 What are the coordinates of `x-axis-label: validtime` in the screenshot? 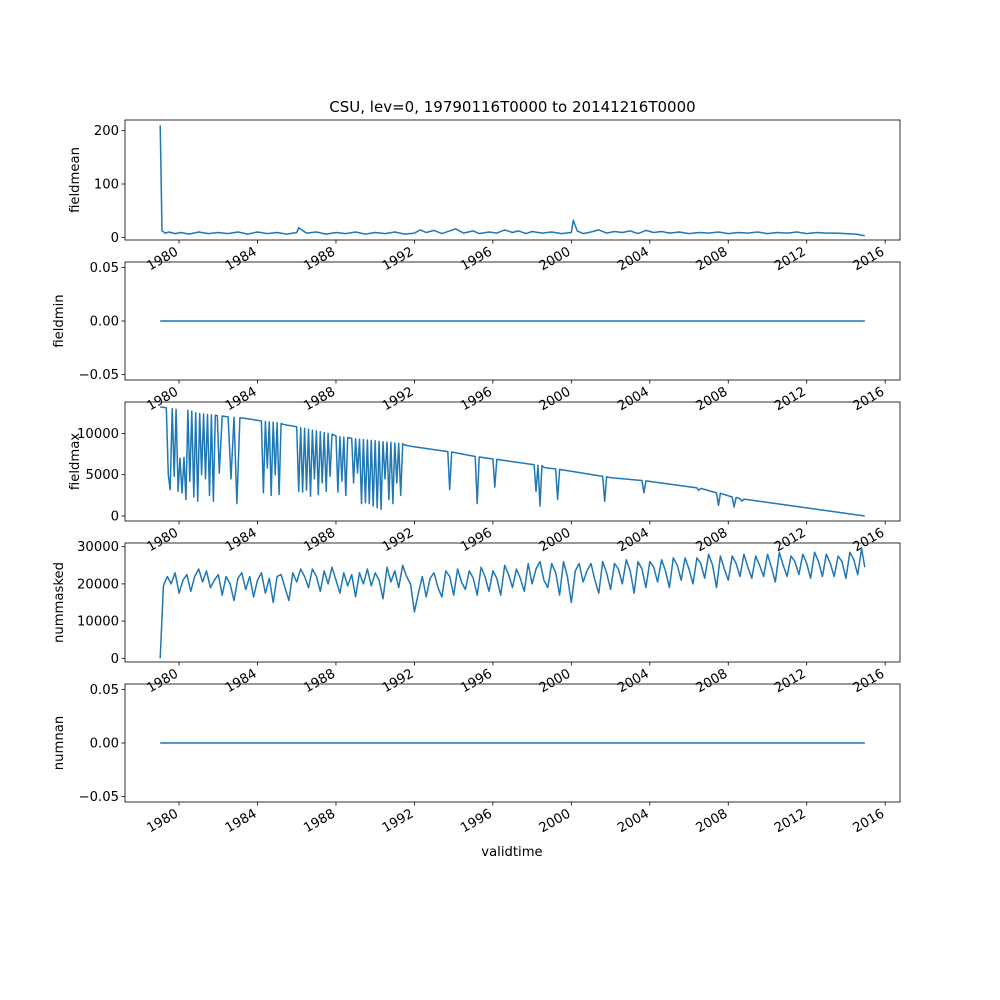 It's located at (511, 852).